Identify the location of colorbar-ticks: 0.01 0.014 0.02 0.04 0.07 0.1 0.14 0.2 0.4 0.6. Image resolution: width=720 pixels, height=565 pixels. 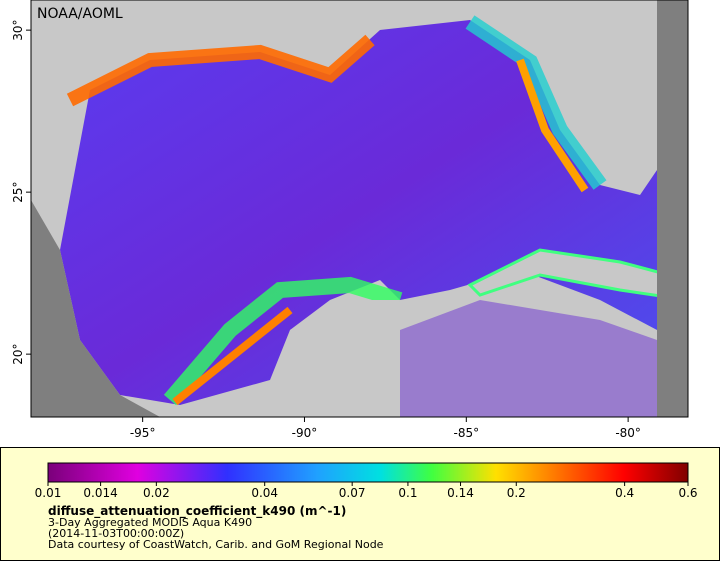
(366, 491).